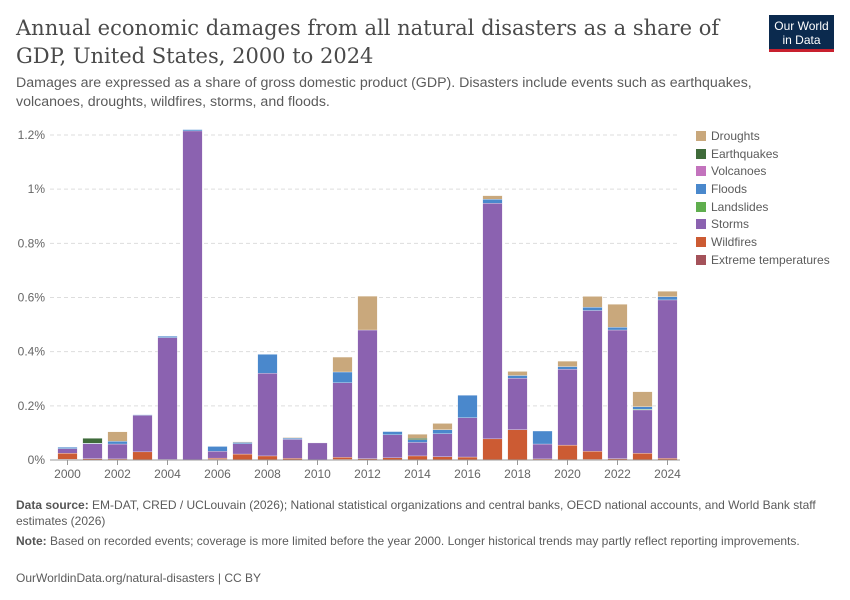  I want to click on legend-label: Wildfires, so click(734, 241).